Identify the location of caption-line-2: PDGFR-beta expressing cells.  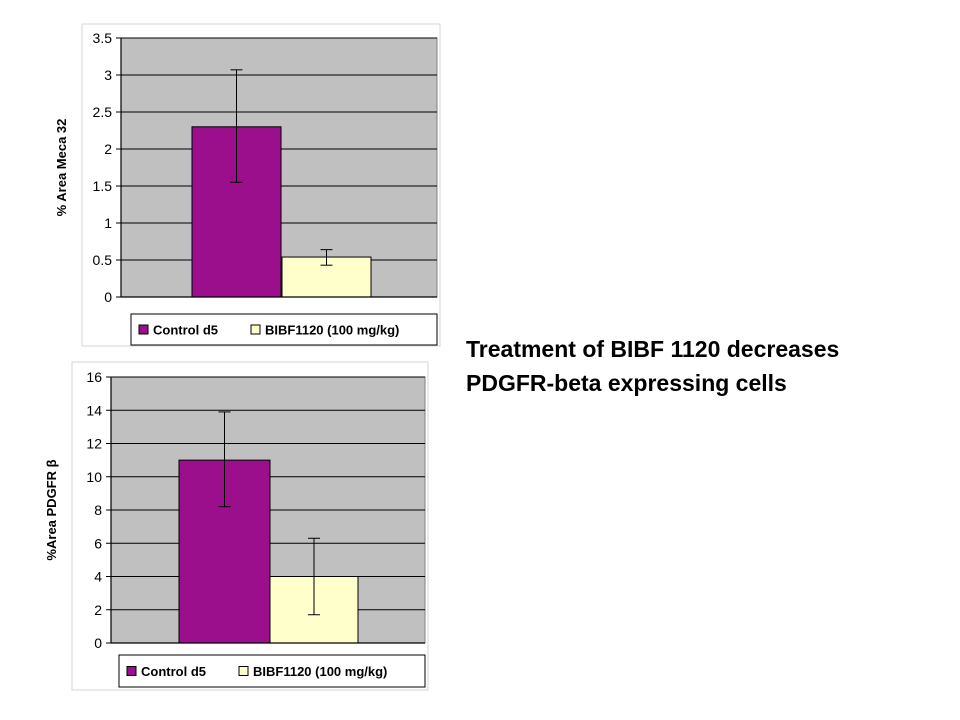
(626, 383).